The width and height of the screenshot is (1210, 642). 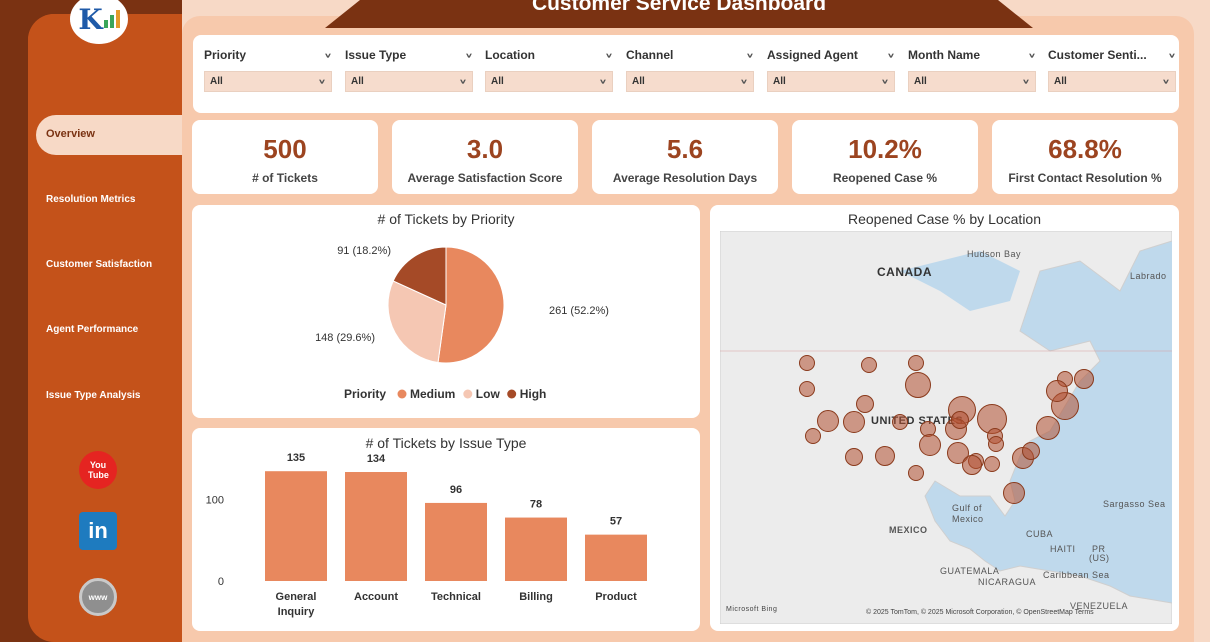 What do you see at coordinates (446, 443) in the screenshot?
I see `chart-title: # of Tickets by Issue Type` at bounding box center [446, 443].